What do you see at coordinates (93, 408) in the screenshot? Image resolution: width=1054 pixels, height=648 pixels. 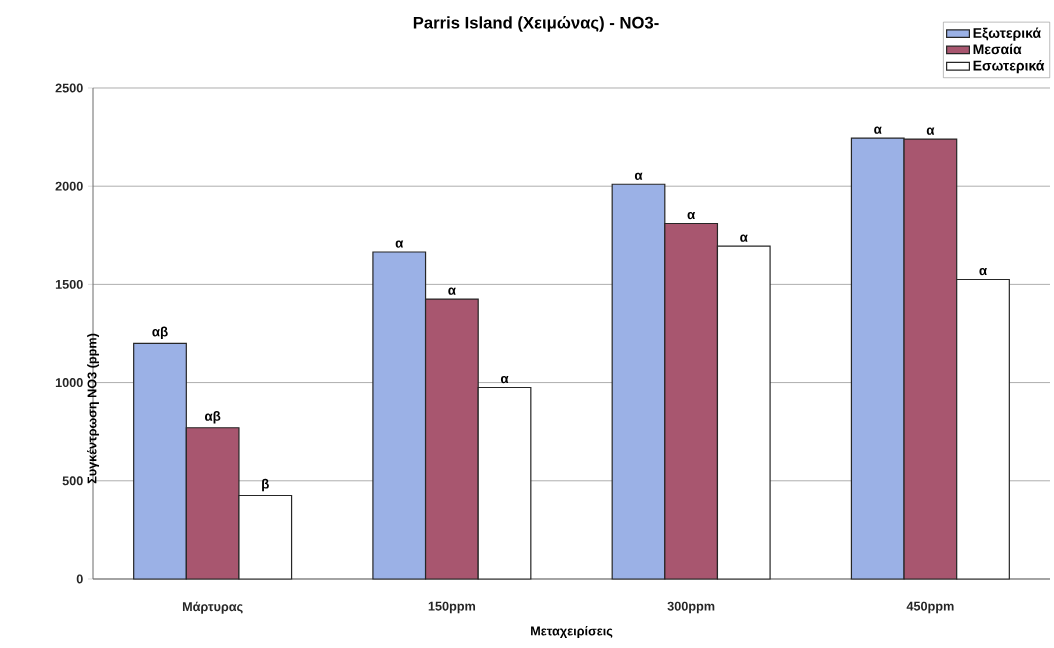 I see `y-axis-title: Συγκέντρωση NO3 (ppm)` at bounding box center [93, 408].